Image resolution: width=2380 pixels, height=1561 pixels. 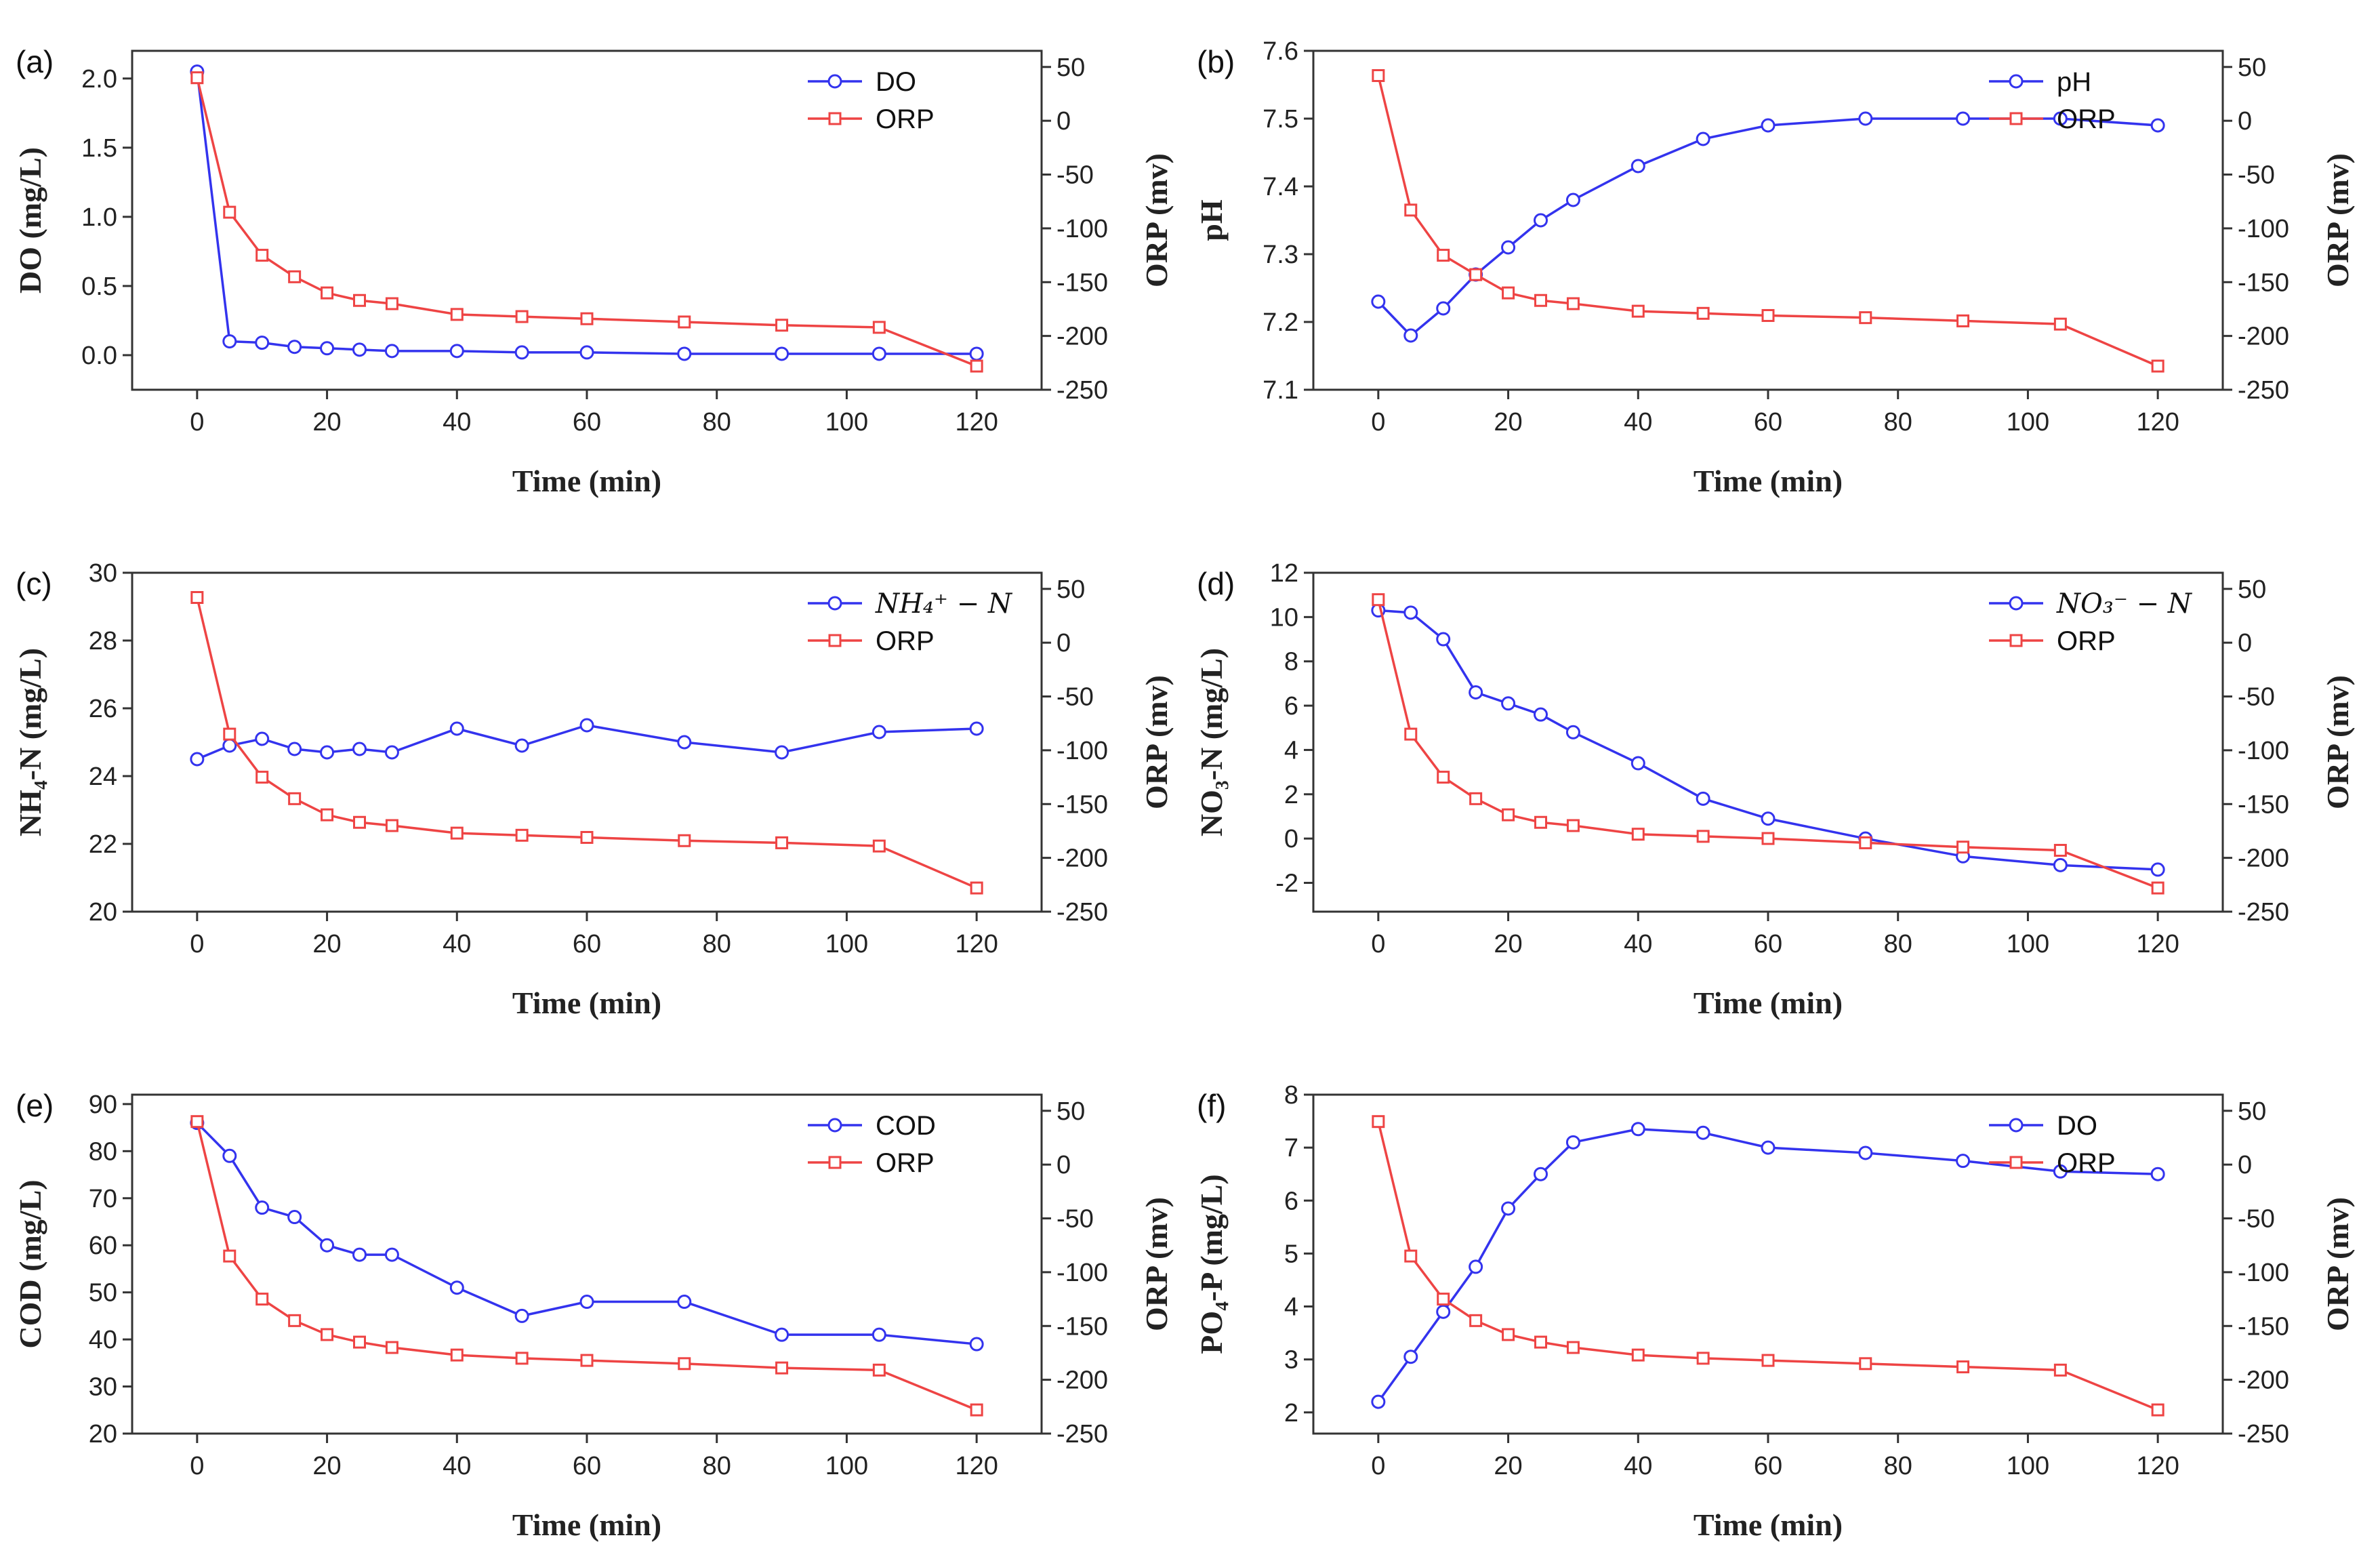 I want to click on y-tick-label: 80, so click(x=103, y=1151).